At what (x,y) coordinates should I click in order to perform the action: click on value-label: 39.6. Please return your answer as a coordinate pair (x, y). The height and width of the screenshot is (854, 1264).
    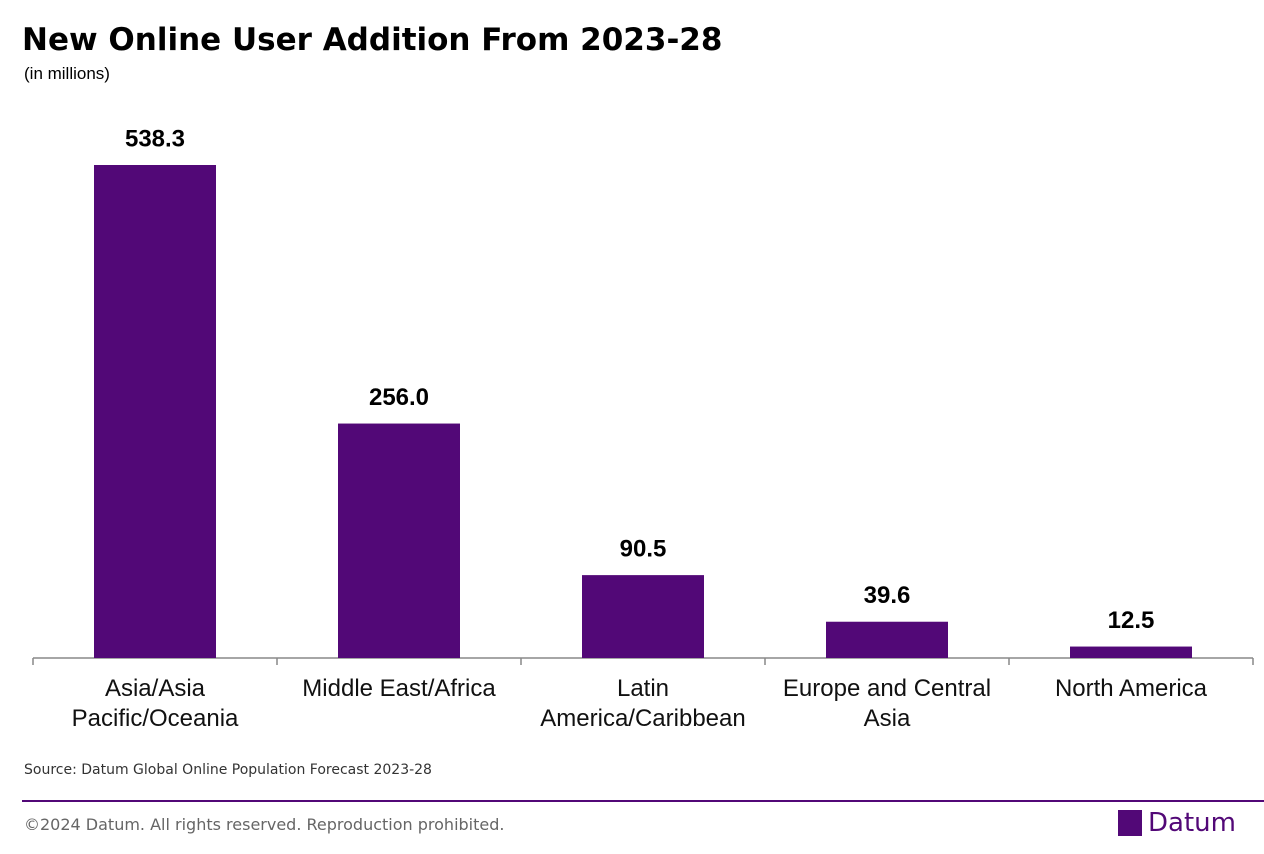
    Looking at the image, I should click on (887, 595).